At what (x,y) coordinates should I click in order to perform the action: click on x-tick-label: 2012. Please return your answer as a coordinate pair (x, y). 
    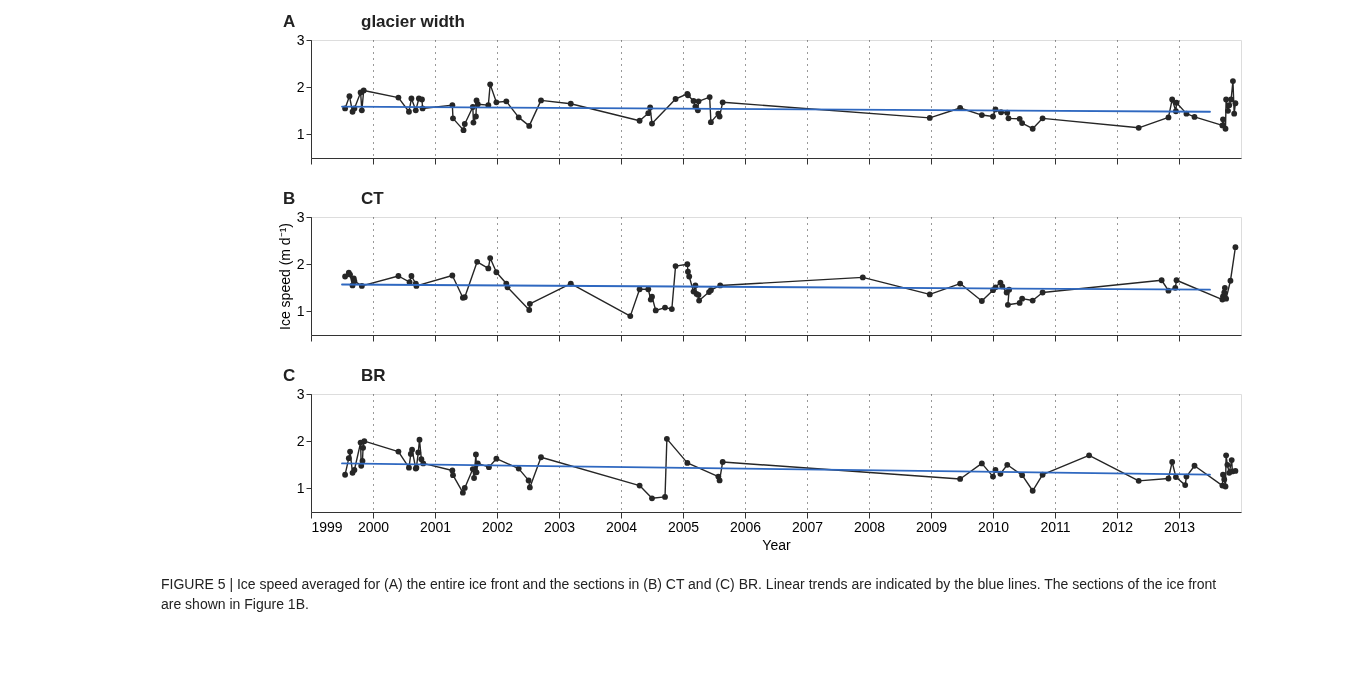
    Looking at the image, I should click on (1117, 526).